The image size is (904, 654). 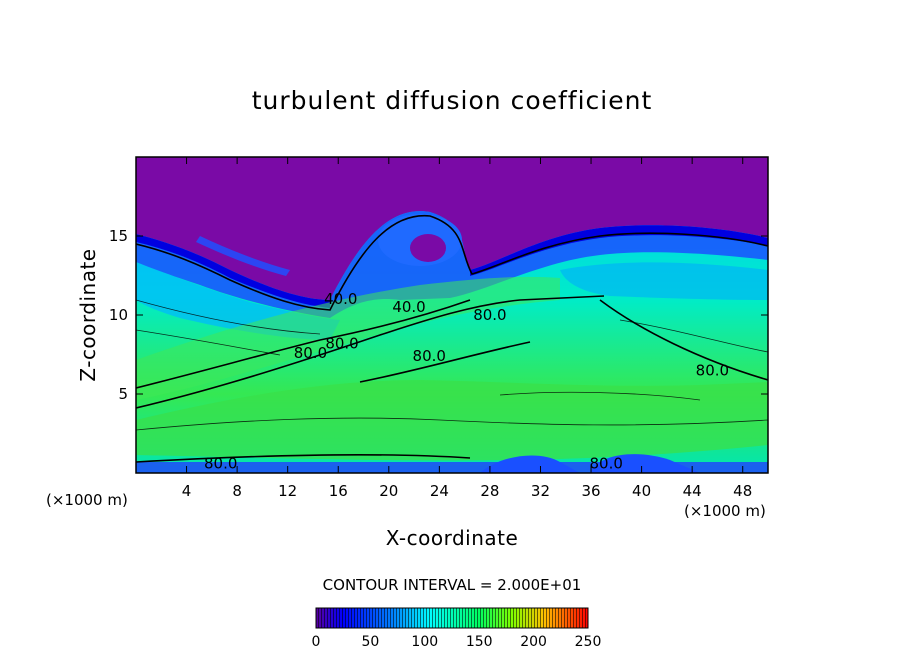 I want to click on x-unit-label-right: (×1000 m), so click(x=725, y=511).